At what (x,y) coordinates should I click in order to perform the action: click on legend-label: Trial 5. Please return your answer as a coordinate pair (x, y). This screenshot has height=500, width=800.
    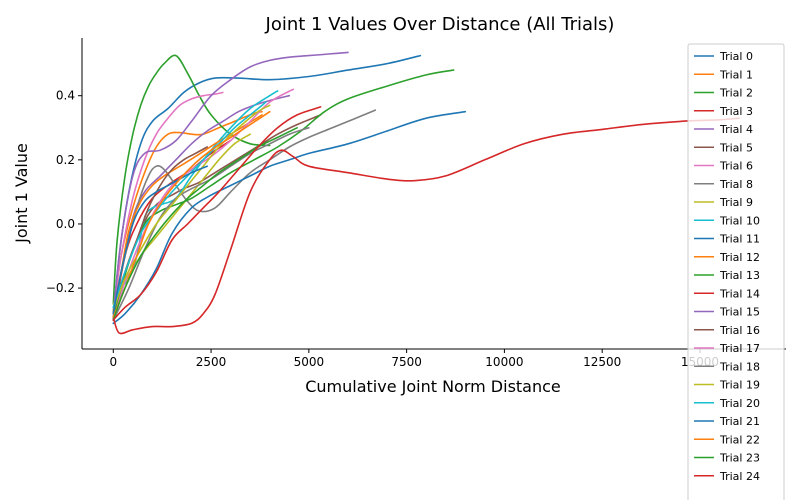
    Looking at the image, I should click on (736, 147).